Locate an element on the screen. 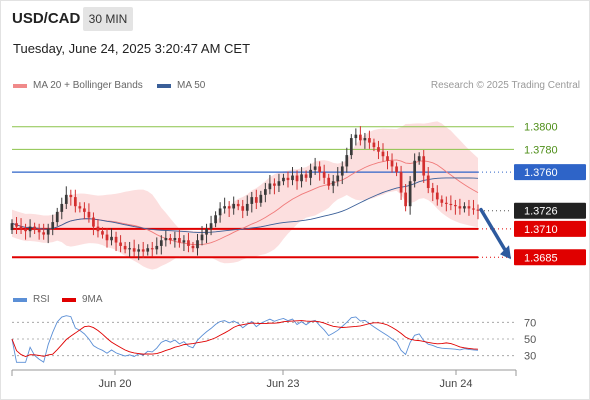 This screenshot has height=400, width=590. price-label-support: 1.3710 is located at coordinates (541, 230).